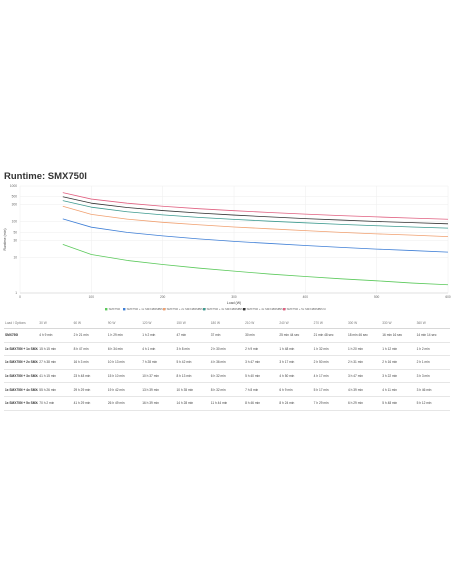 This screenshot has width=452, height=584. What do you see at coordinates (329, 376) in the screenshot?
I see `runtime-cell: 4 h 17 min` at bounding box center [329, 376].